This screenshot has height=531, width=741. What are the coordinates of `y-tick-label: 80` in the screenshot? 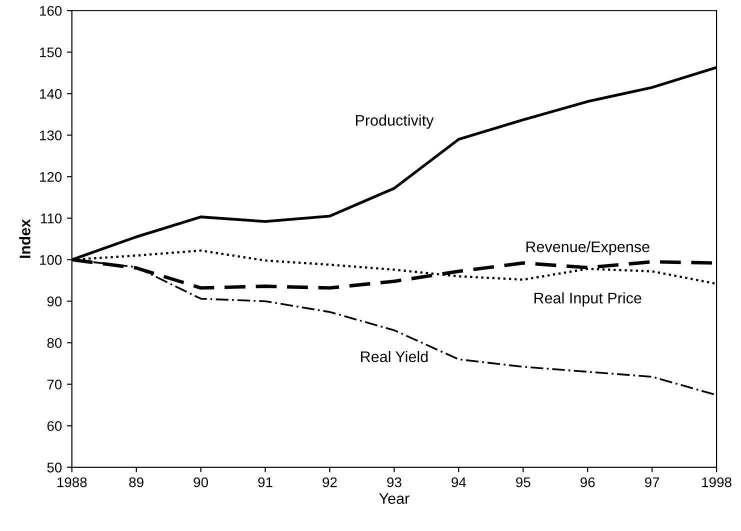 It's located at (54, 343).